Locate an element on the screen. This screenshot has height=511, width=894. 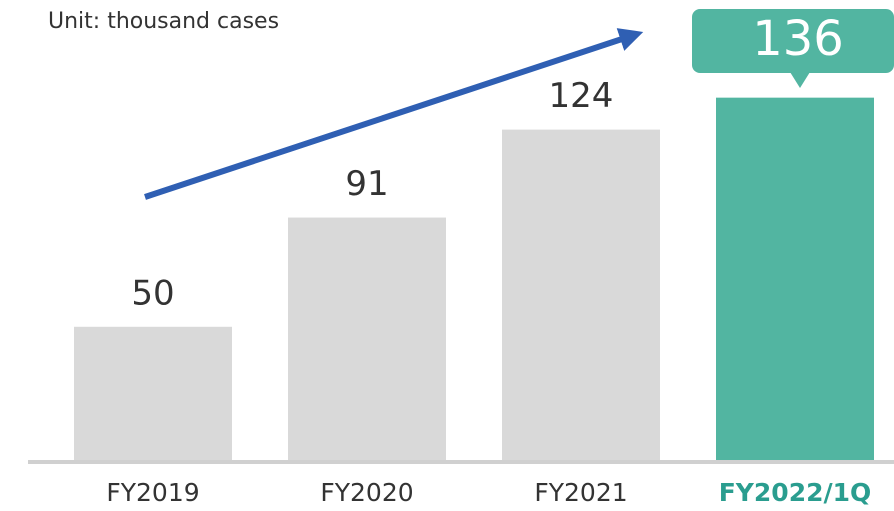
x-tick-label: FY2022/1Q is located at coordinates (795, 492).